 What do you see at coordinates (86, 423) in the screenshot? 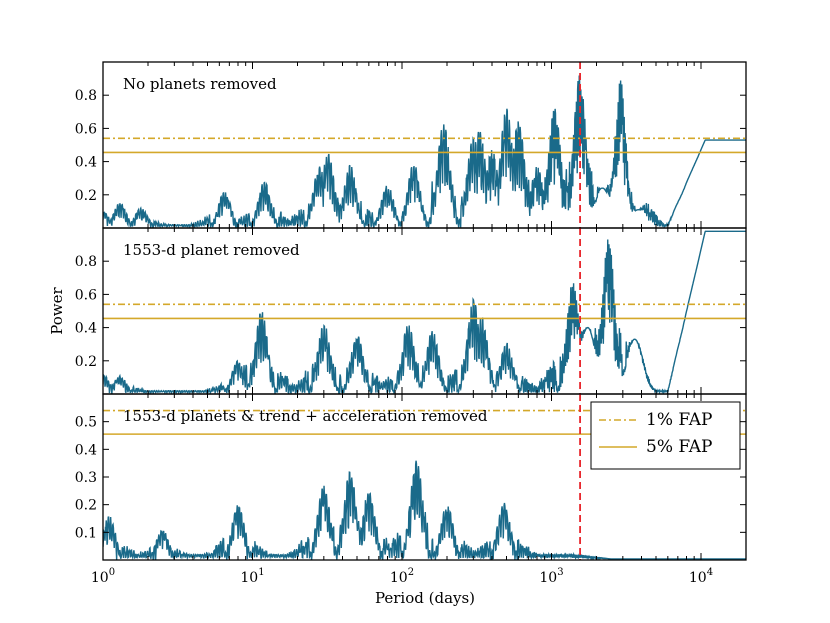
I see `y-tick-label: 0.5` at bounding box center [86, 423].